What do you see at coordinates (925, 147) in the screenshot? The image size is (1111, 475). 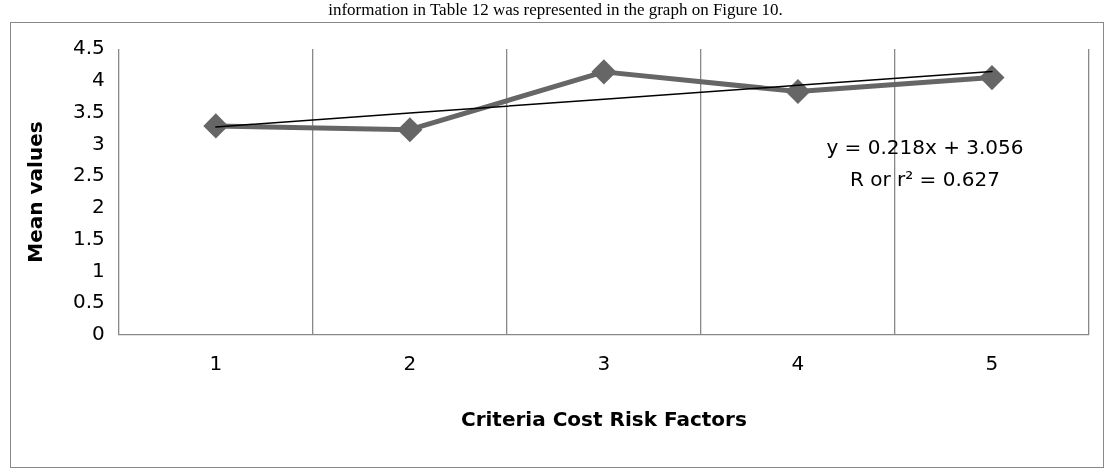 I see `annotation: y = 0.218x + 3.056` at bounding box center [925, 147].